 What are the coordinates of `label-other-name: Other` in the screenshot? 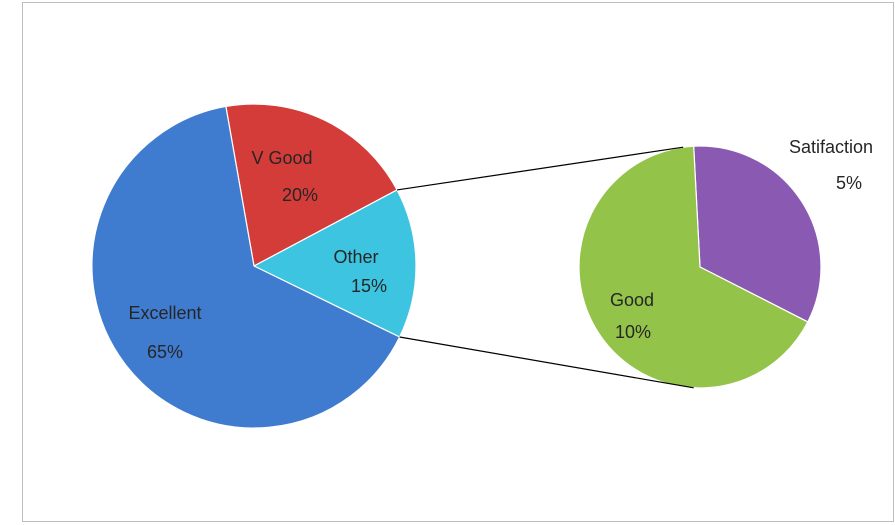 It's located at (355, 257).